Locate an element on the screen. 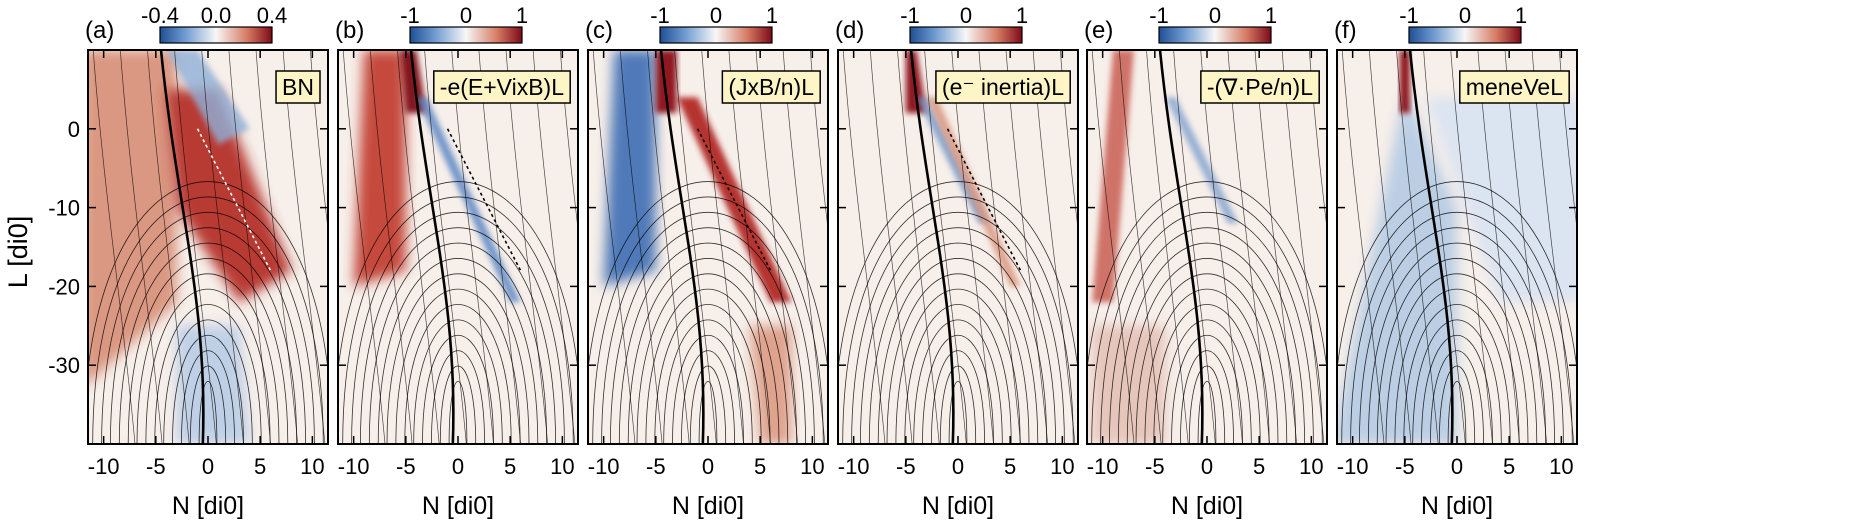 This screenshot has height=526, width=1872. panel-letter: (e) is located at coordinates (1098, 30).